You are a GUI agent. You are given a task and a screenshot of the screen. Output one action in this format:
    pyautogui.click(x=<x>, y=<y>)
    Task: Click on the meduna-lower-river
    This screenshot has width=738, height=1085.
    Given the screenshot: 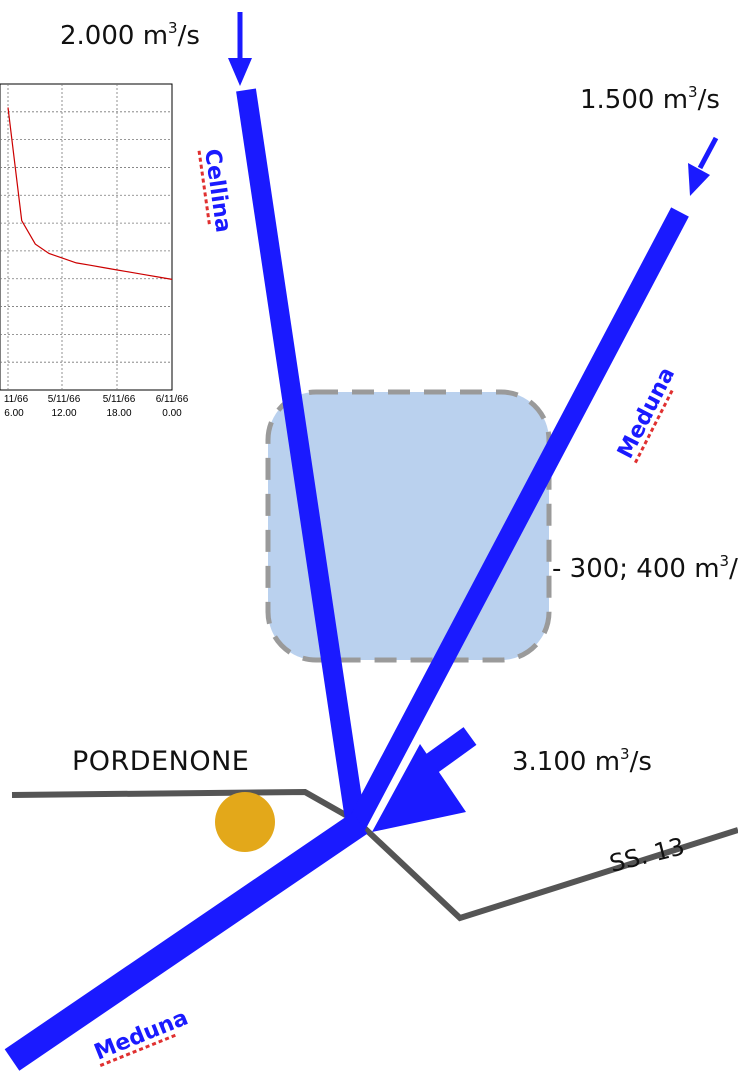 What is the action you would take?
    pyautogui.click(x=186, y=941)
    